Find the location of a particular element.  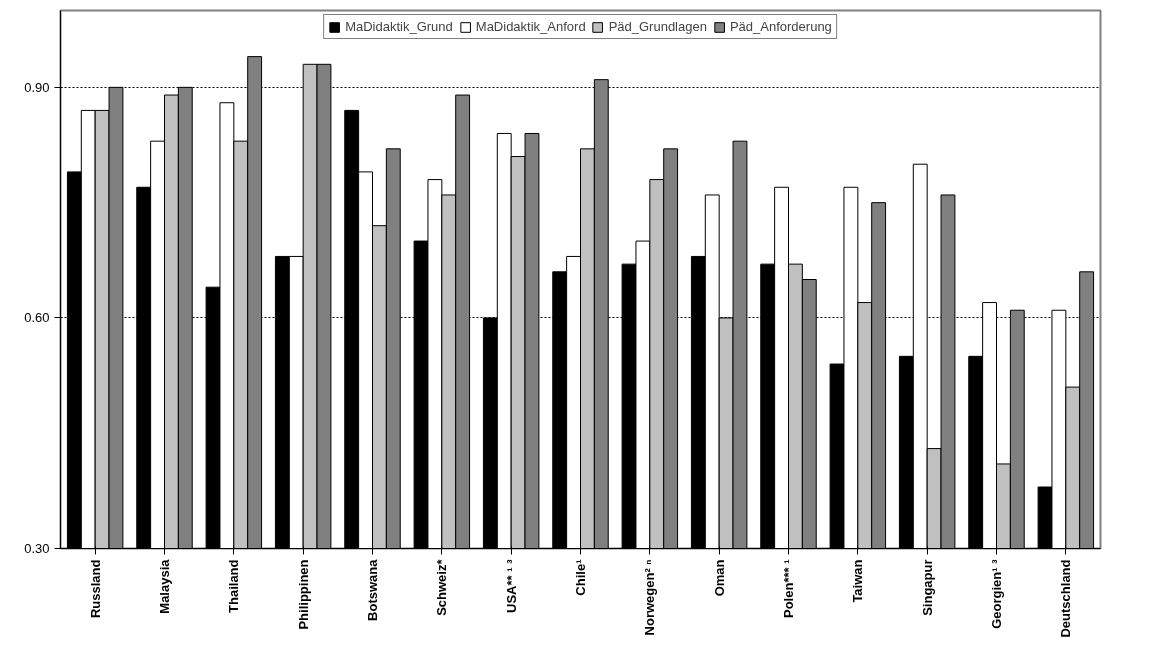

legend-label: MaDidaktik_Grund is located at coordinates (399, 26).